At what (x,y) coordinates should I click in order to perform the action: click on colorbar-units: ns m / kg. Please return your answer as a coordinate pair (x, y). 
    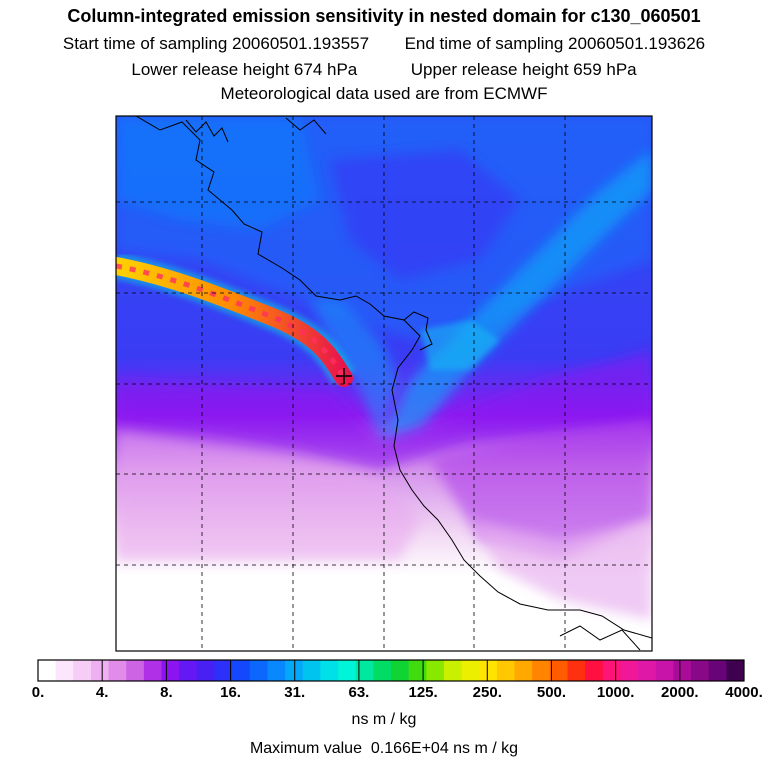
    Looking at the image, I should click on (384, 719).